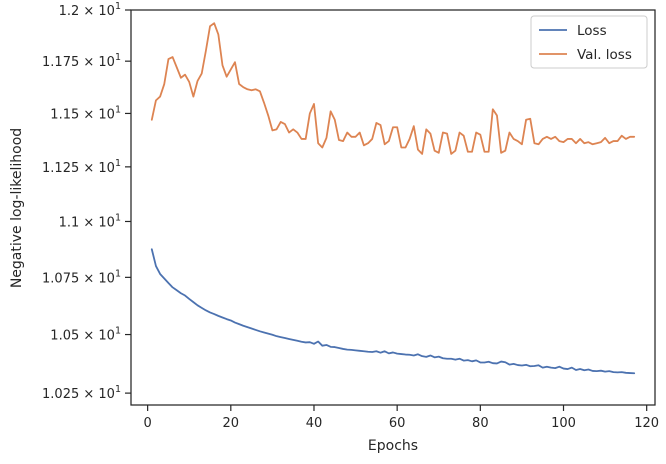 The width and height of the screenshot is (666, 464). What do you see at coordinates (314, 423) in the screenshot?
I see `x-tick-label: 40` at bounding box center [314, 423].